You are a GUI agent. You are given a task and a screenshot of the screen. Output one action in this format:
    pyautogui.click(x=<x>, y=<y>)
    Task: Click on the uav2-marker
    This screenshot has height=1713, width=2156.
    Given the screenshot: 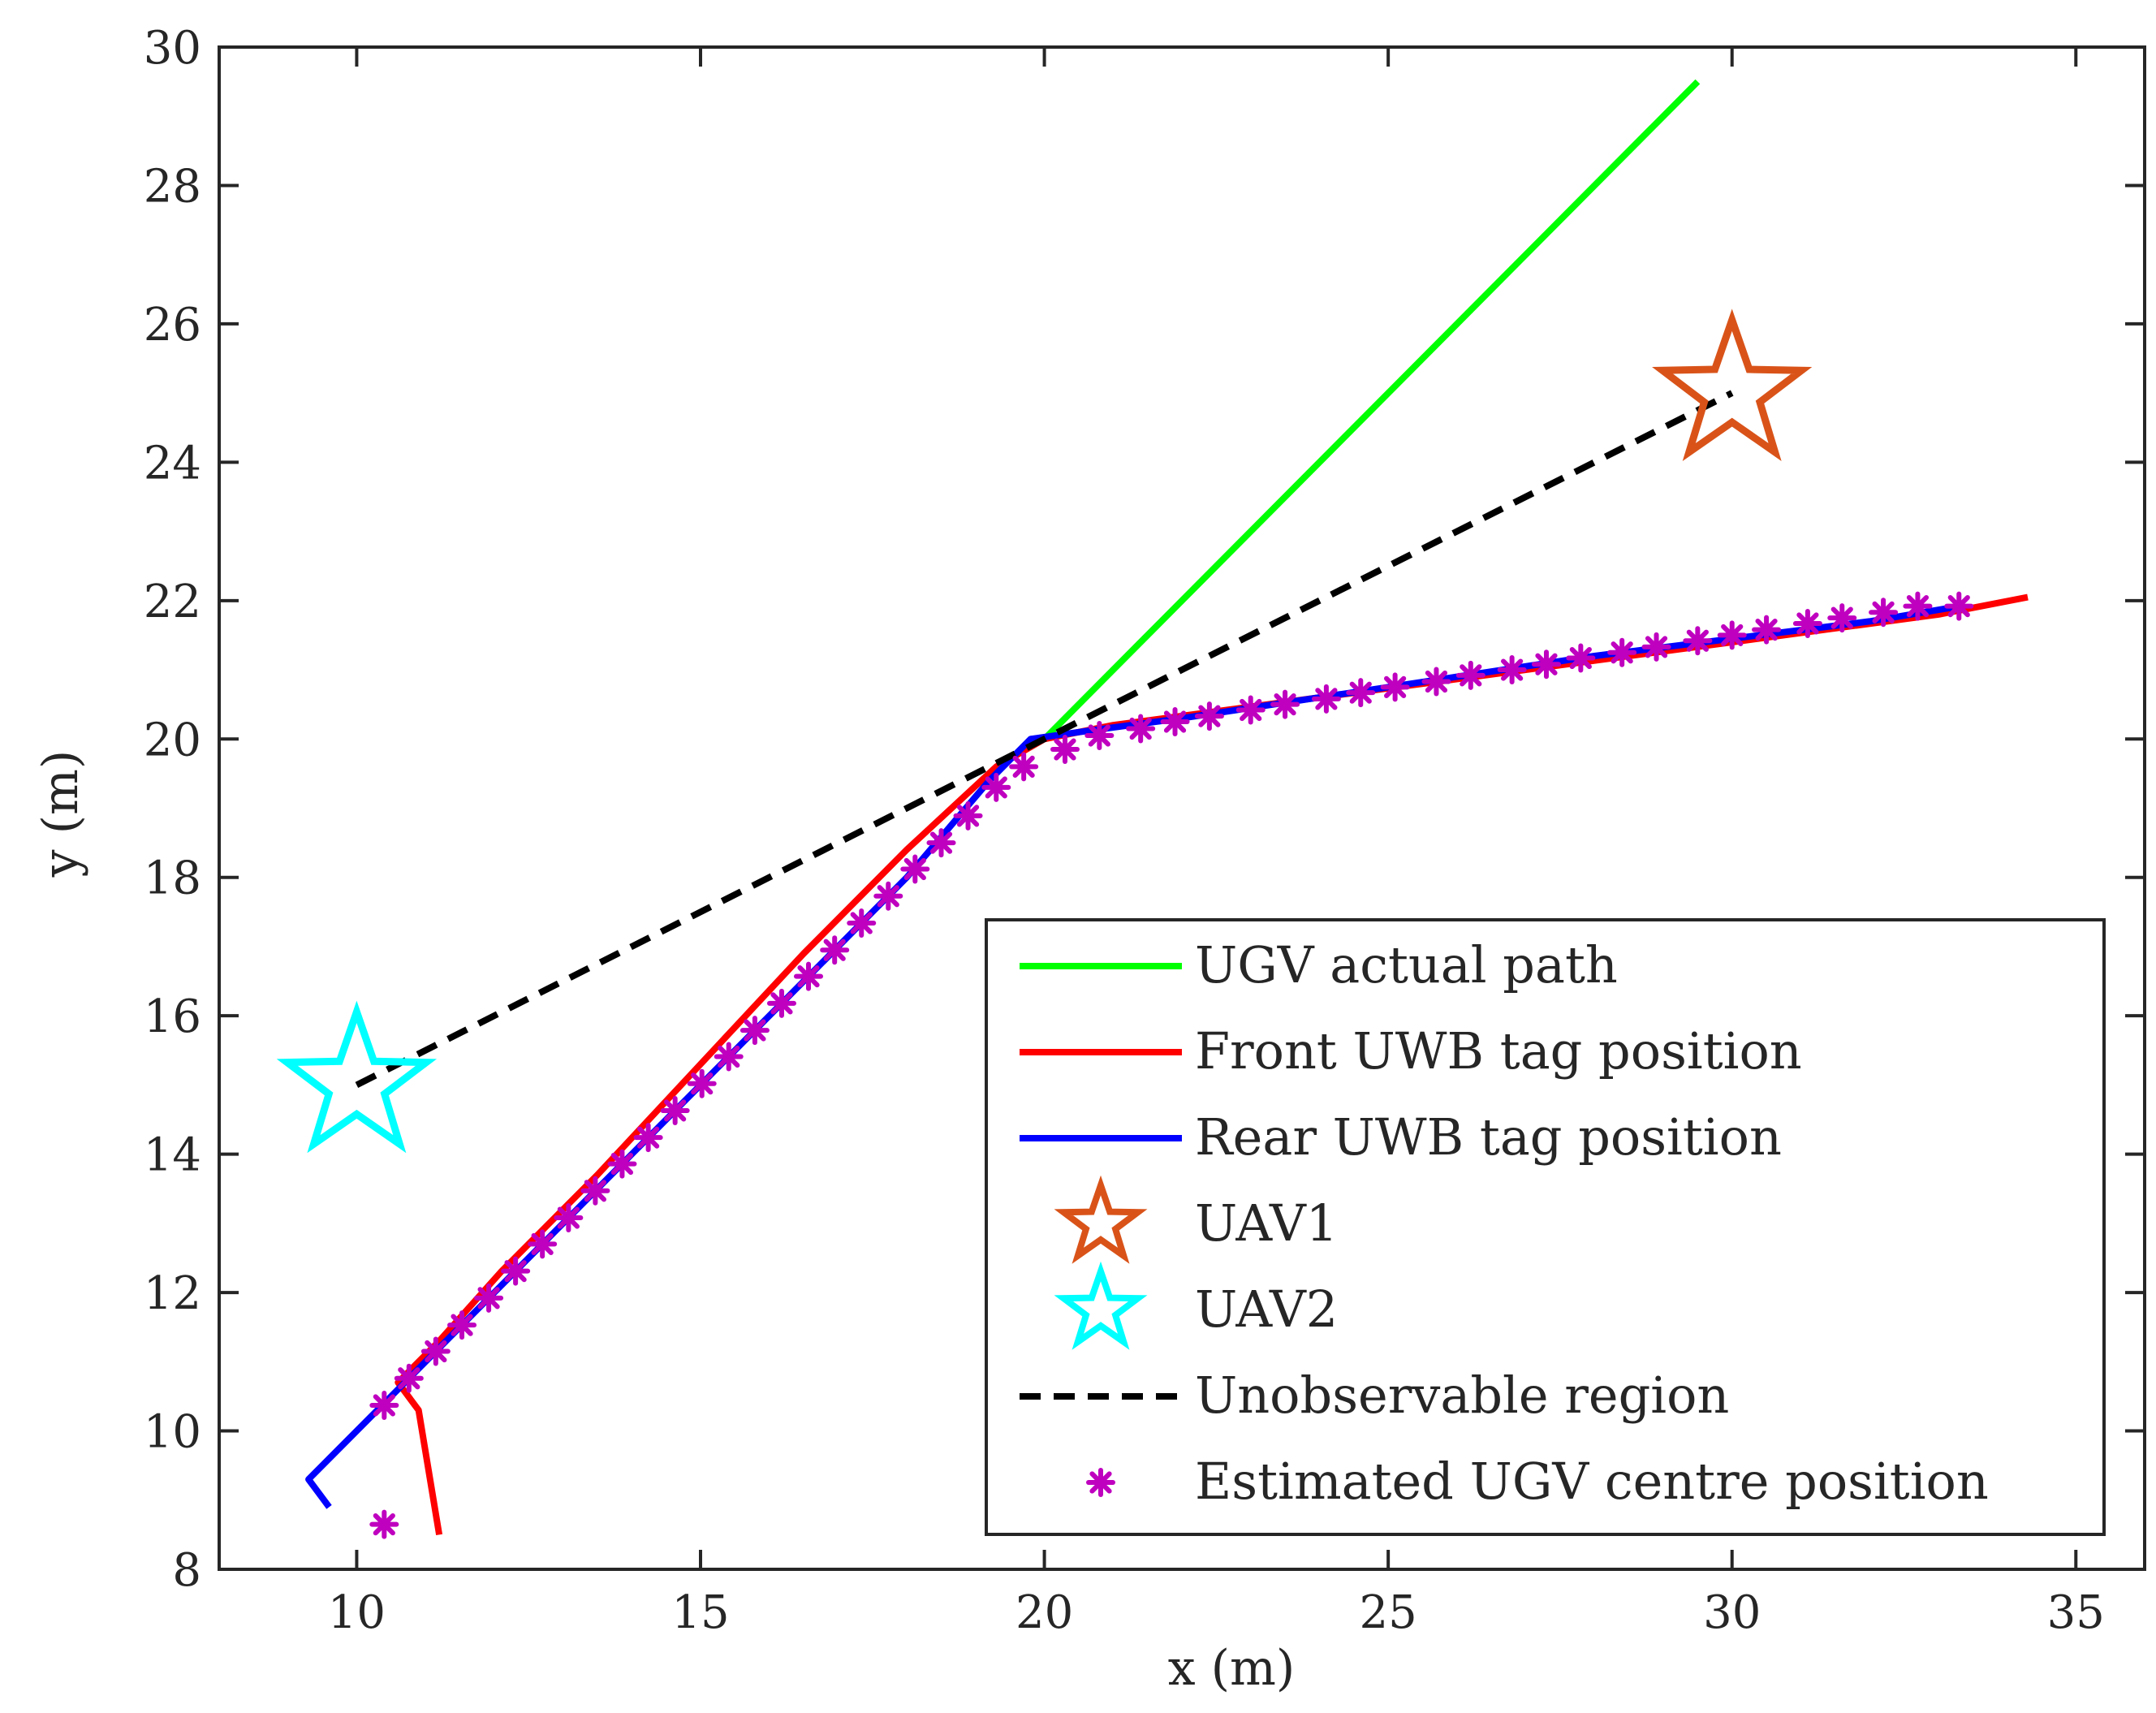 What is the action you would take?
    pyautogui.click(x=357, y=1077)
    